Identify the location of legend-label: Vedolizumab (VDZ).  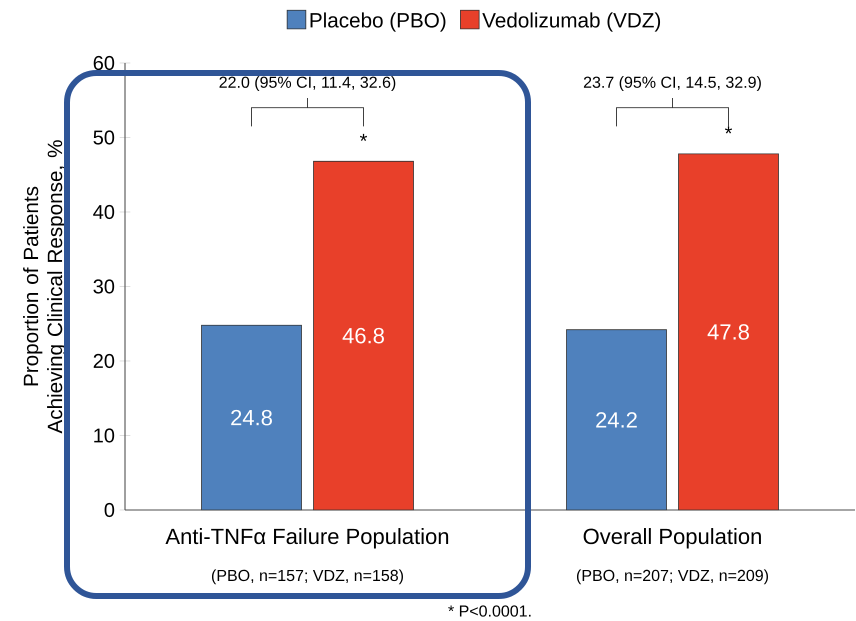
(571, 22).